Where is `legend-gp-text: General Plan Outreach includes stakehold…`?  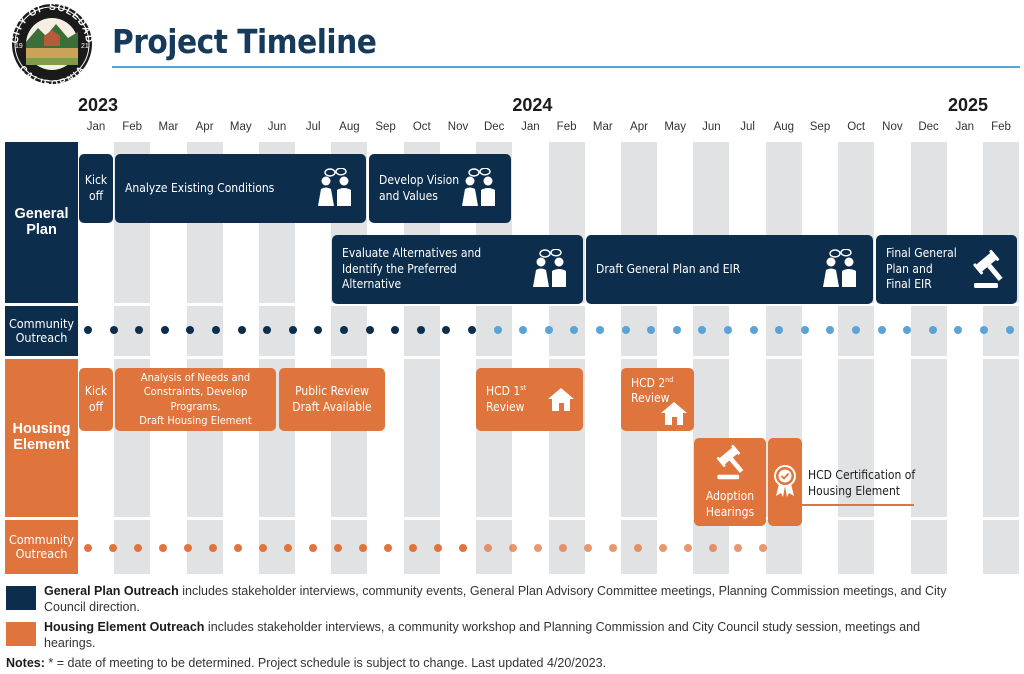
legend-gp-text: General Plan Outreach includes stakehold… is located at coordinates (509, 599).